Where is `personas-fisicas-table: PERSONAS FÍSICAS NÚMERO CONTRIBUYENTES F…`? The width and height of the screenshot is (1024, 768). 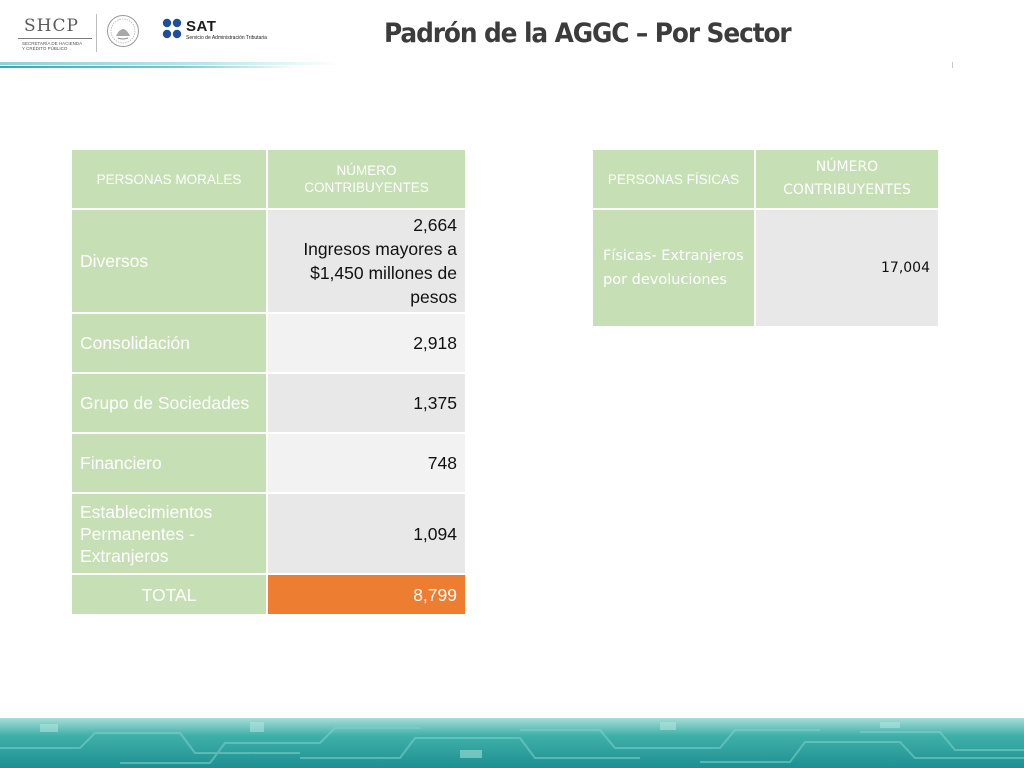 personas-fisicas-table: PERSONAS FÍSICAS NÚMERO CONTRIBUYENTES F… is located at coordinates (765, 238).